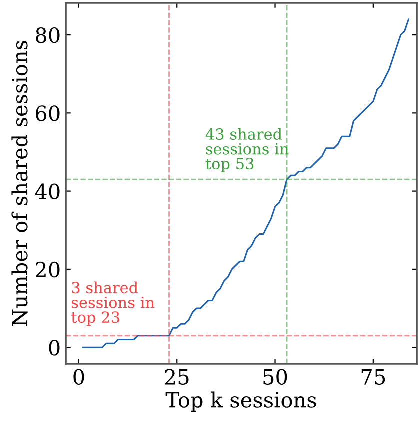 The width and height of the screenshot is (418, 425). Describe the element at coordinates (276, 377) in the screenshot. I see `x-tick-label: 50` at that location.